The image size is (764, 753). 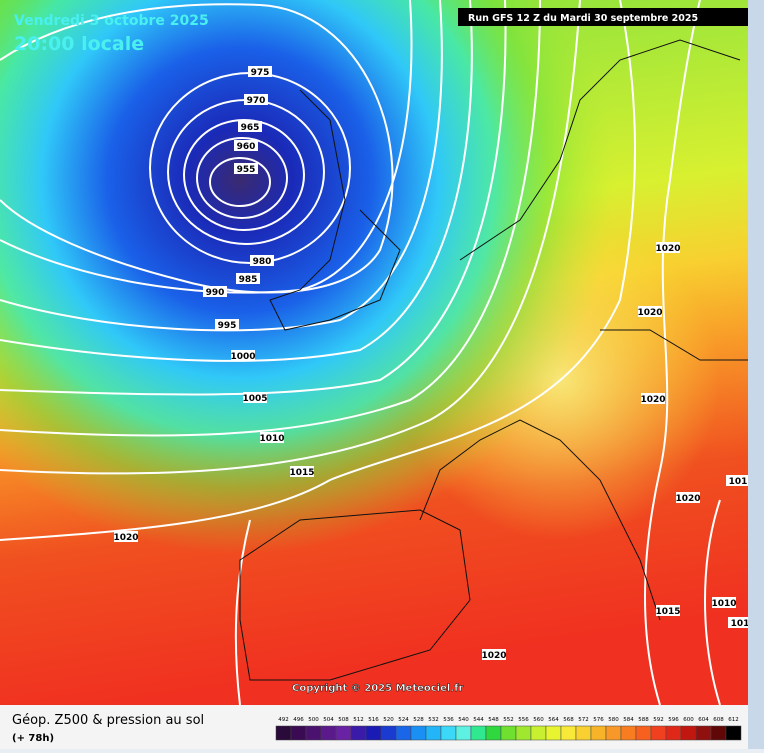 I want to click on footer-lead: (+ 78h), so click(x=33, y=738).